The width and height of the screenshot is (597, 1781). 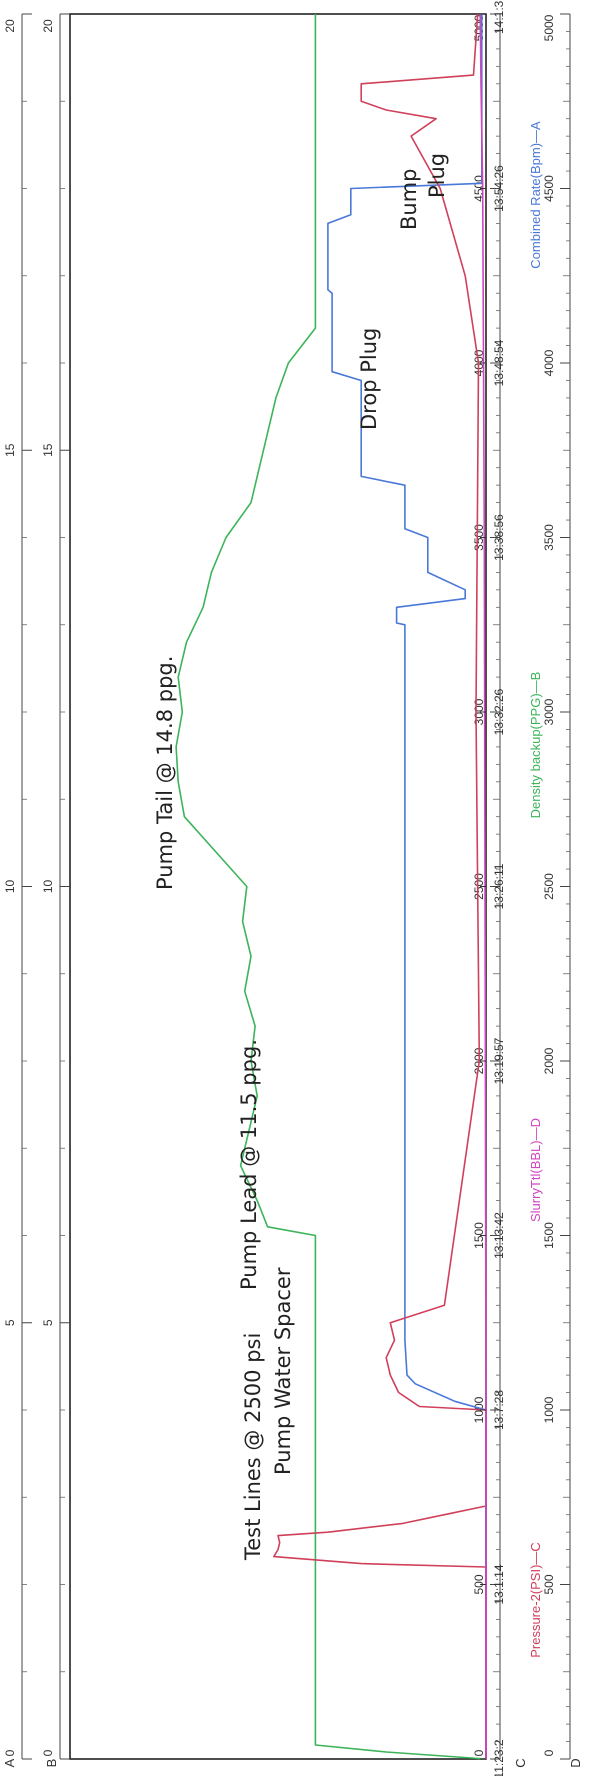 I want to click on axis-d-tick-label: 5000, so click(x=549, y=27).